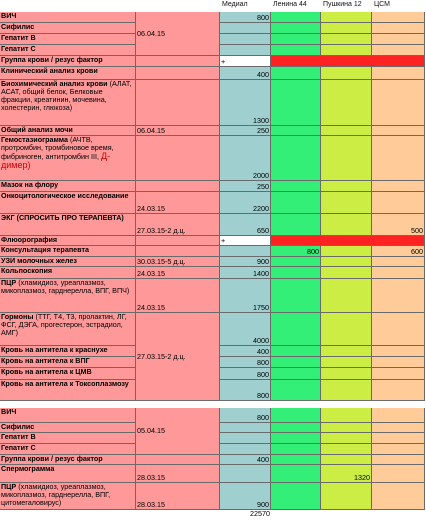 This screenshot has height=520, width=426. What do you see at coordinates (261, 120) in the screenshot?
I see `medial-price-value: 1300` at bounding box center [261, 120].